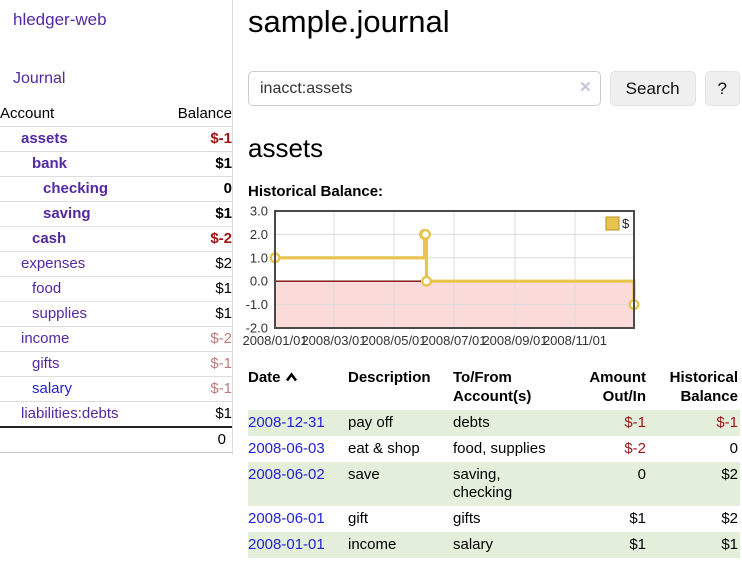 The height and width of the screenshot is (582, 742). I want to click on account-row: expenses $2, so click(116, 264).